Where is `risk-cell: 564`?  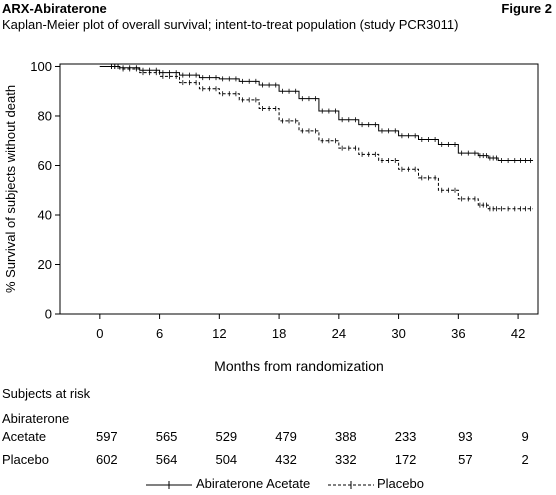
risk-cell: 564 is located at coordinates (166, 459).